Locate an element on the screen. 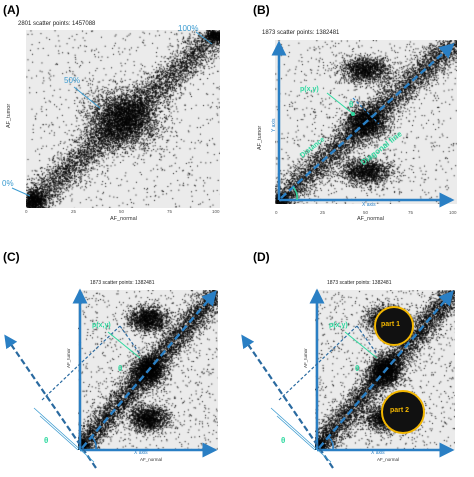  panel-b-label: (B) is located at coordinates (261, 10).